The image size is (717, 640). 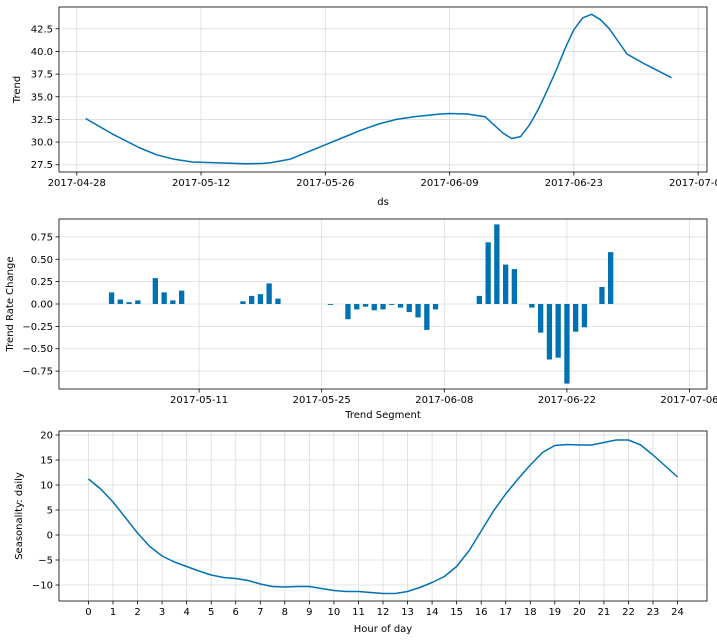 What do you see at coordinates (677, 612) in the screenshot?
I see `seasonality-x-tick-label: 24` at bounding box center [677, 612].